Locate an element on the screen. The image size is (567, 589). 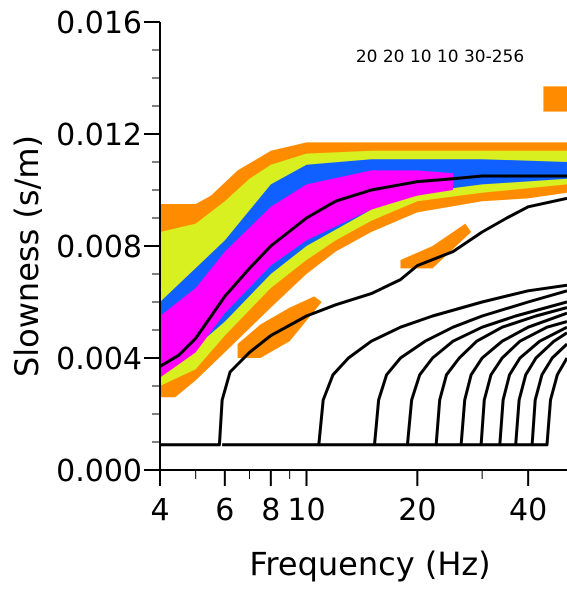
y-tick-label: 0.012 is located at coordinates (99, 135).